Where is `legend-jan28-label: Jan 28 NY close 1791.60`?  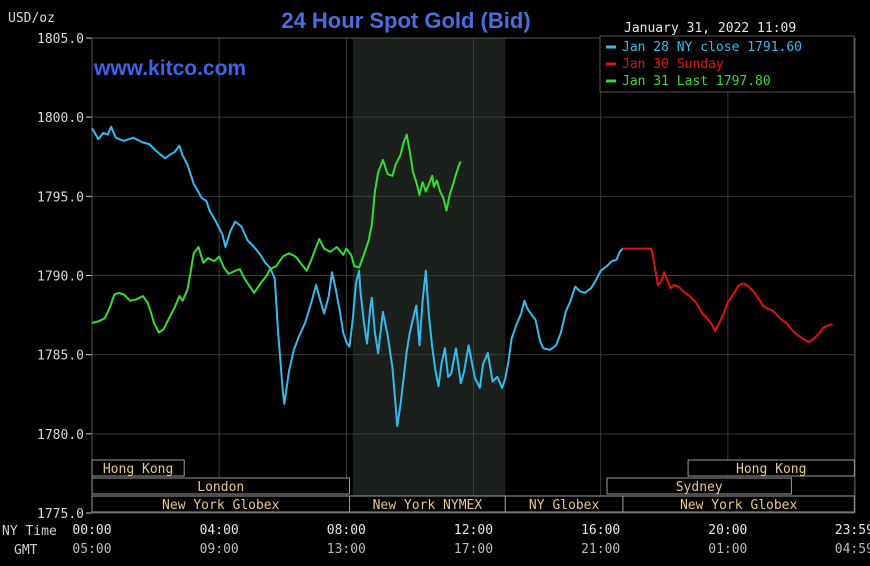
legend-jan28-label: Jan 28 NY close 1791.60 is located at coordinates (712, 47).